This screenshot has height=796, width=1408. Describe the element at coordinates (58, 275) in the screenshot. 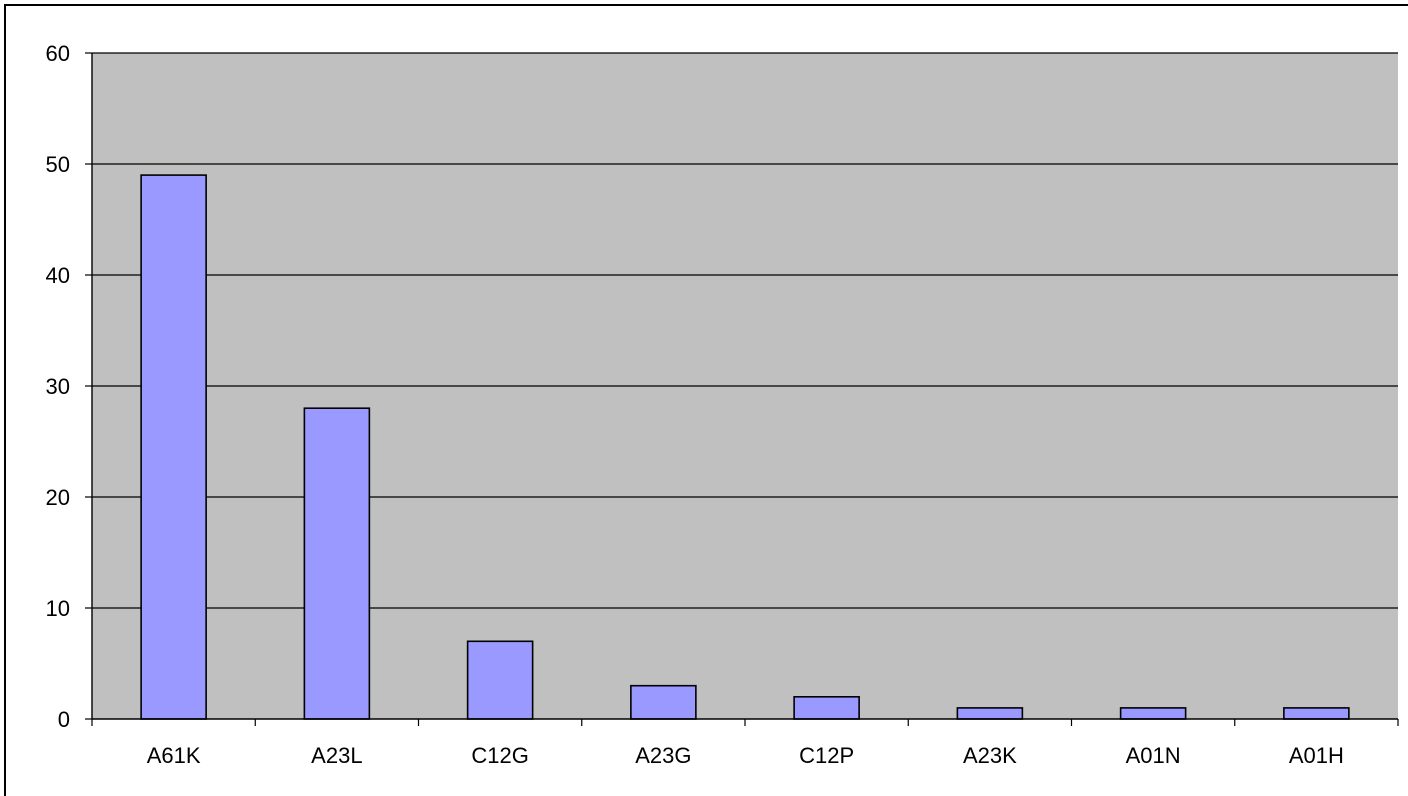

I see `y-tick-label: 40` at that location.